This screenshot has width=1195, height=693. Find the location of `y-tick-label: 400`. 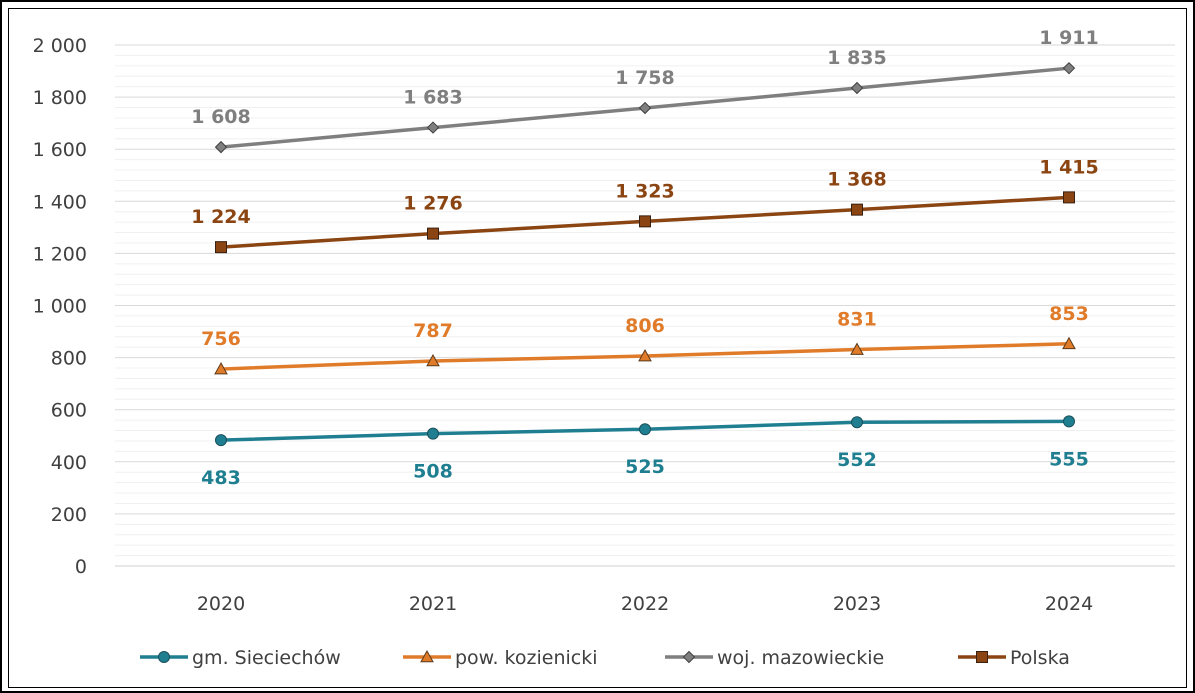

y-tick-label: 400 is located at coordinates (69, 463).